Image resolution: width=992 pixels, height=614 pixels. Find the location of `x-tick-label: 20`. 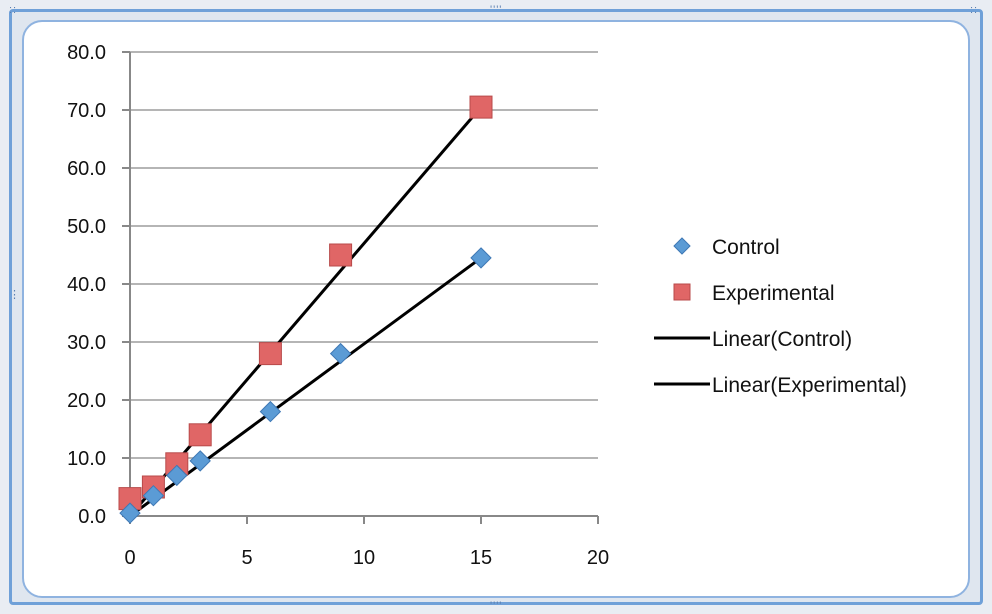

x-tick-label: 20 is located at coordinates (598, 558).